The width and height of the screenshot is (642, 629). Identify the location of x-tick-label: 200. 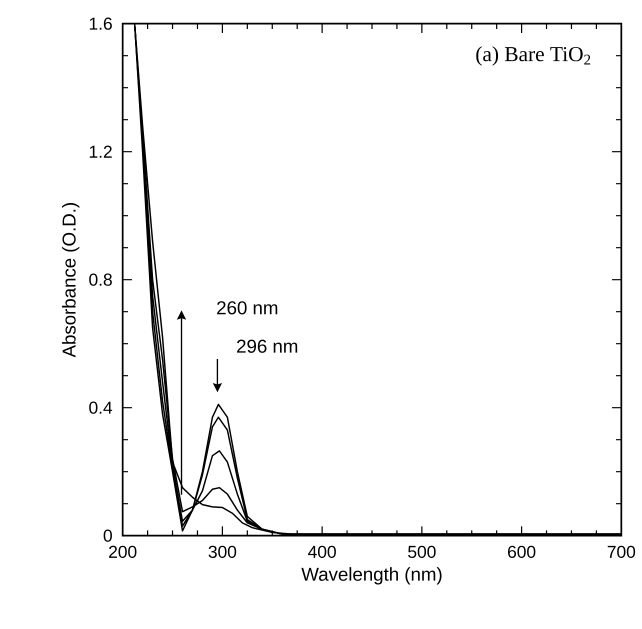
(122, 552).